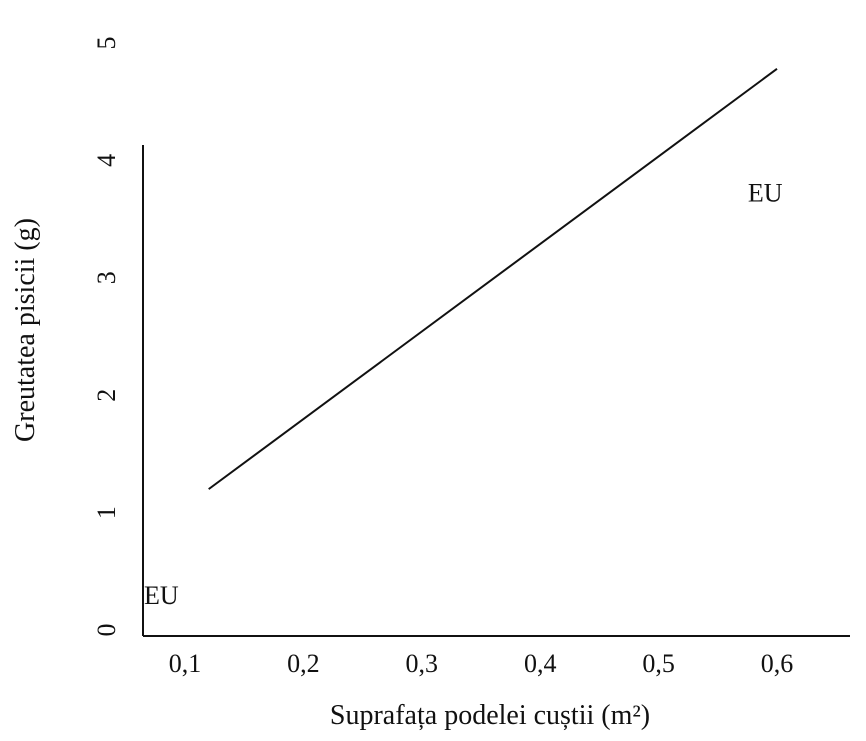 This screenshot has height=741, width=866. What do you see at coordinates (540, 663) in the screenshot?
I see `x-tick-label-3: 0,4` at bounding box center [540, 663].